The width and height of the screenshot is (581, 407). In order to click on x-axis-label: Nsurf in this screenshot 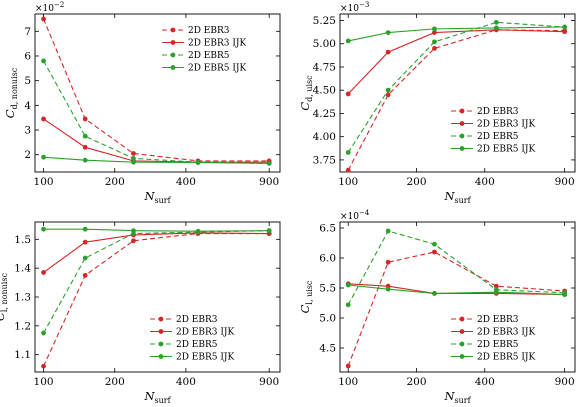, I will do `click(157, 397)`.